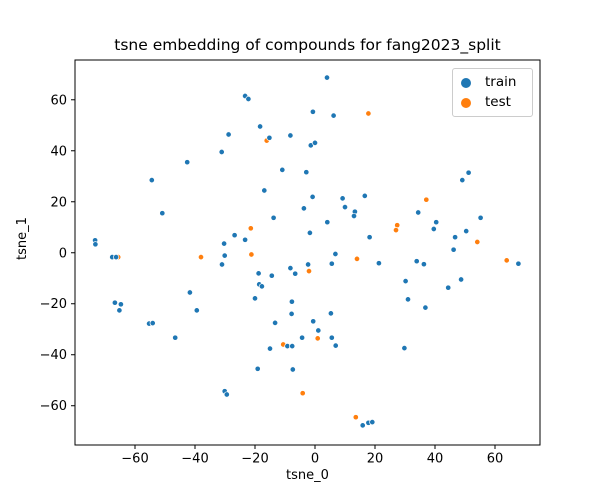 This screenshot has height=500, width=600. I want to click on y-tick-label: 0, so click(63, 253).